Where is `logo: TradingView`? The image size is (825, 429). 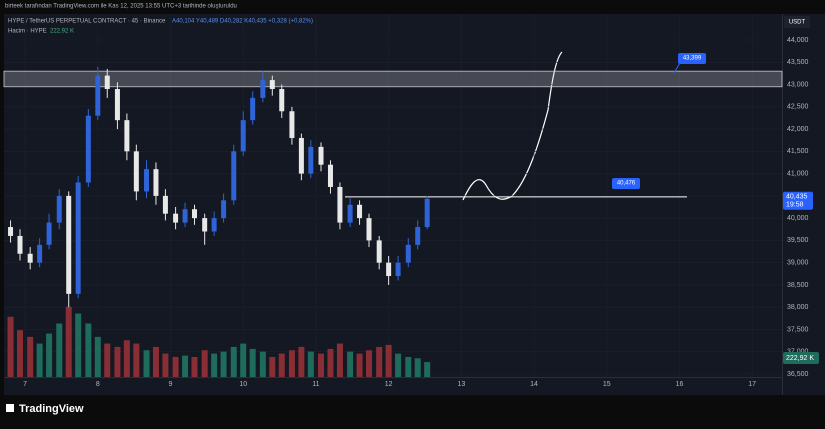
logo: TradingView is located at coordinates (45, 409).